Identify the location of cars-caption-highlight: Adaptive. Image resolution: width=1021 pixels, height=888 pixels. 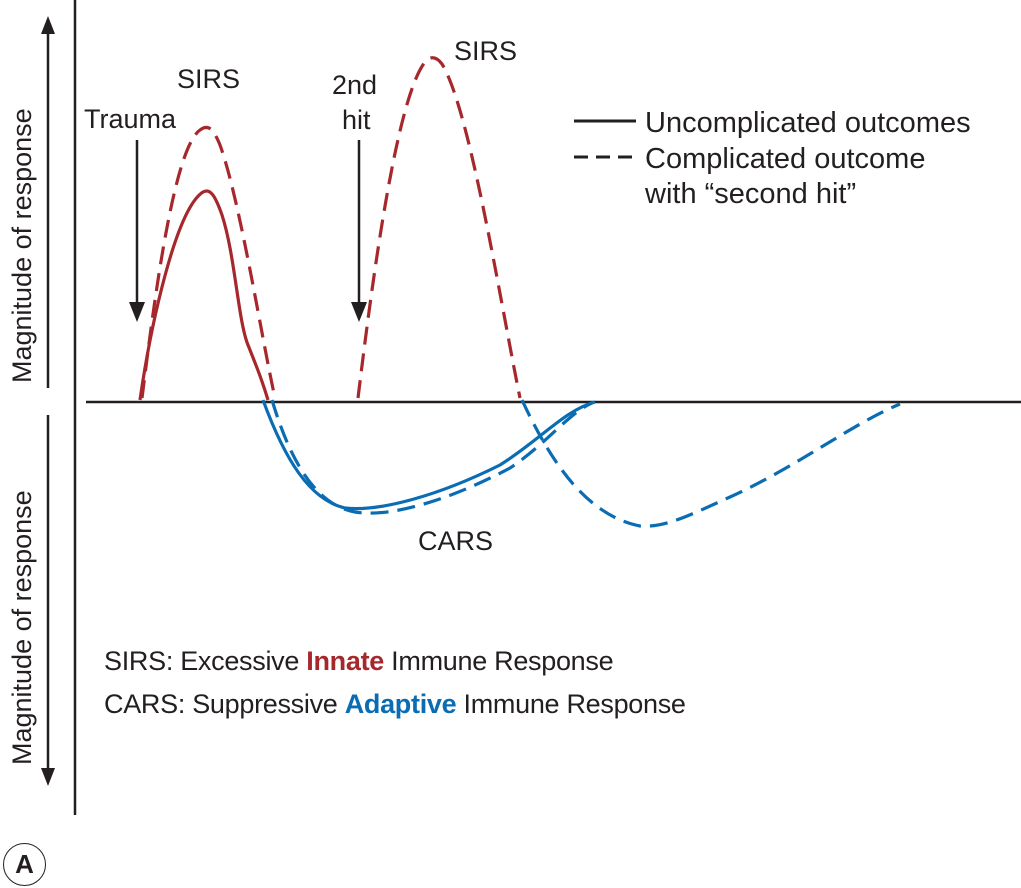
(400, 704).